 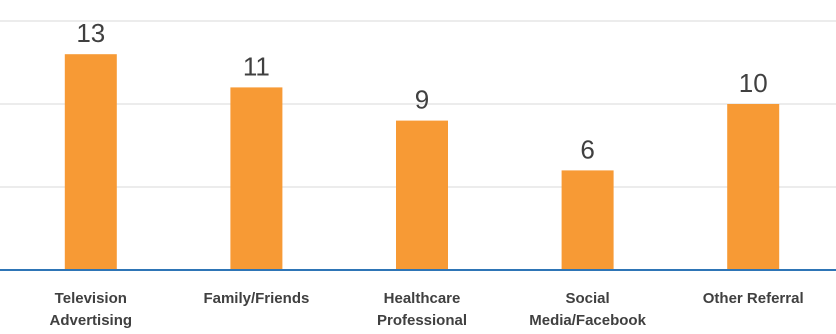 What do you see at coordinates (753, 83) in the screenshot?
I see `data-label: 10` at bounding box center [753, 83].